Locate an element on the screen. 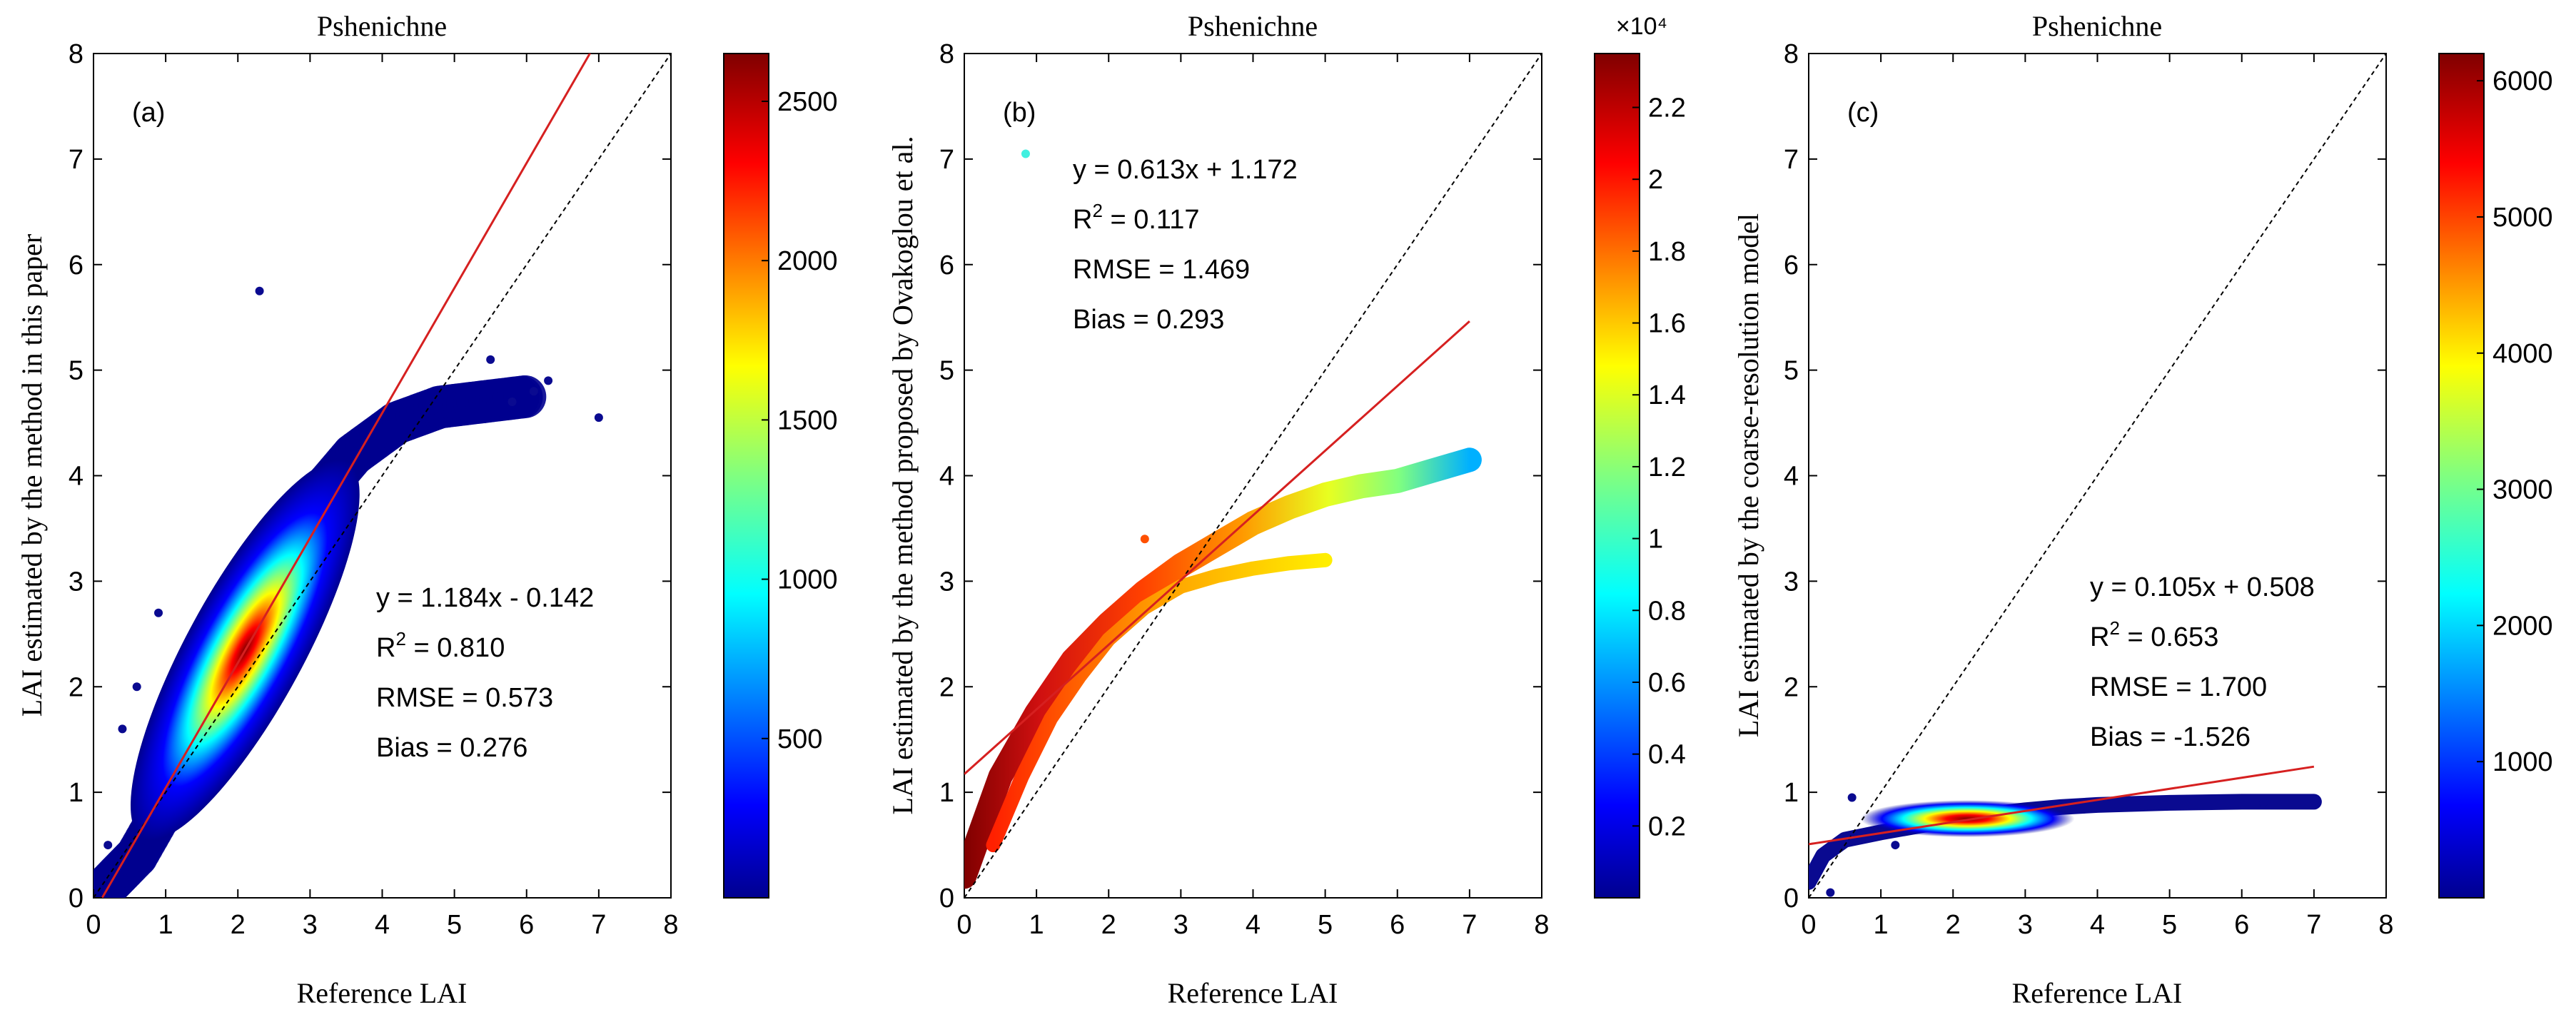  density-point is located at coordinates (525, 397).